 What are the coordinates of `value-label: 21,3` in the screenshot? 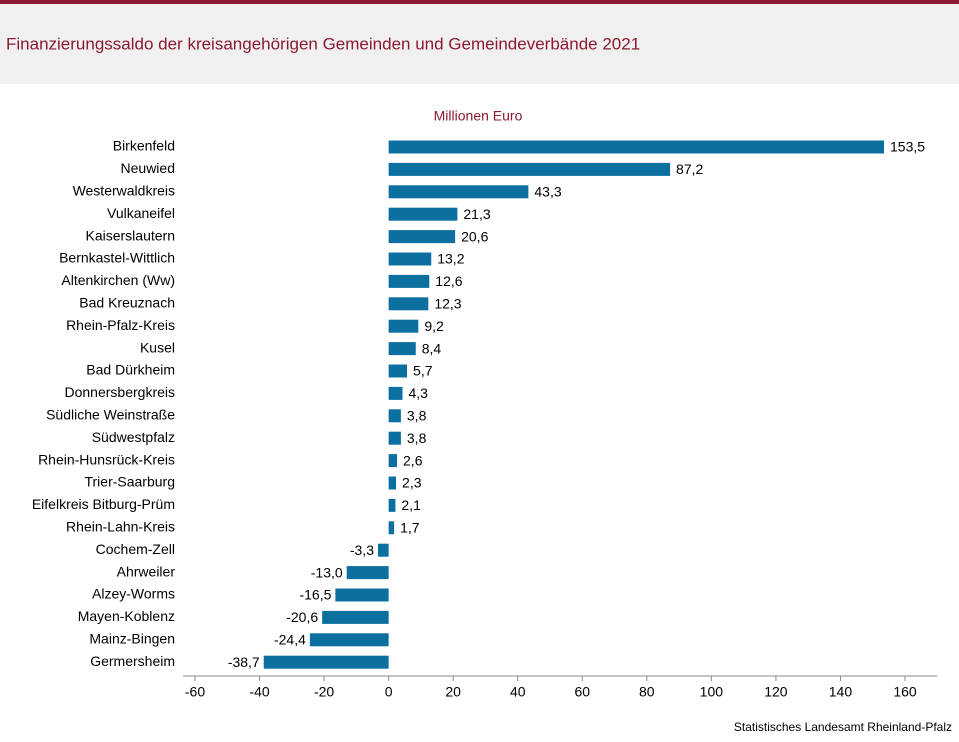 It's located at (476, 214).